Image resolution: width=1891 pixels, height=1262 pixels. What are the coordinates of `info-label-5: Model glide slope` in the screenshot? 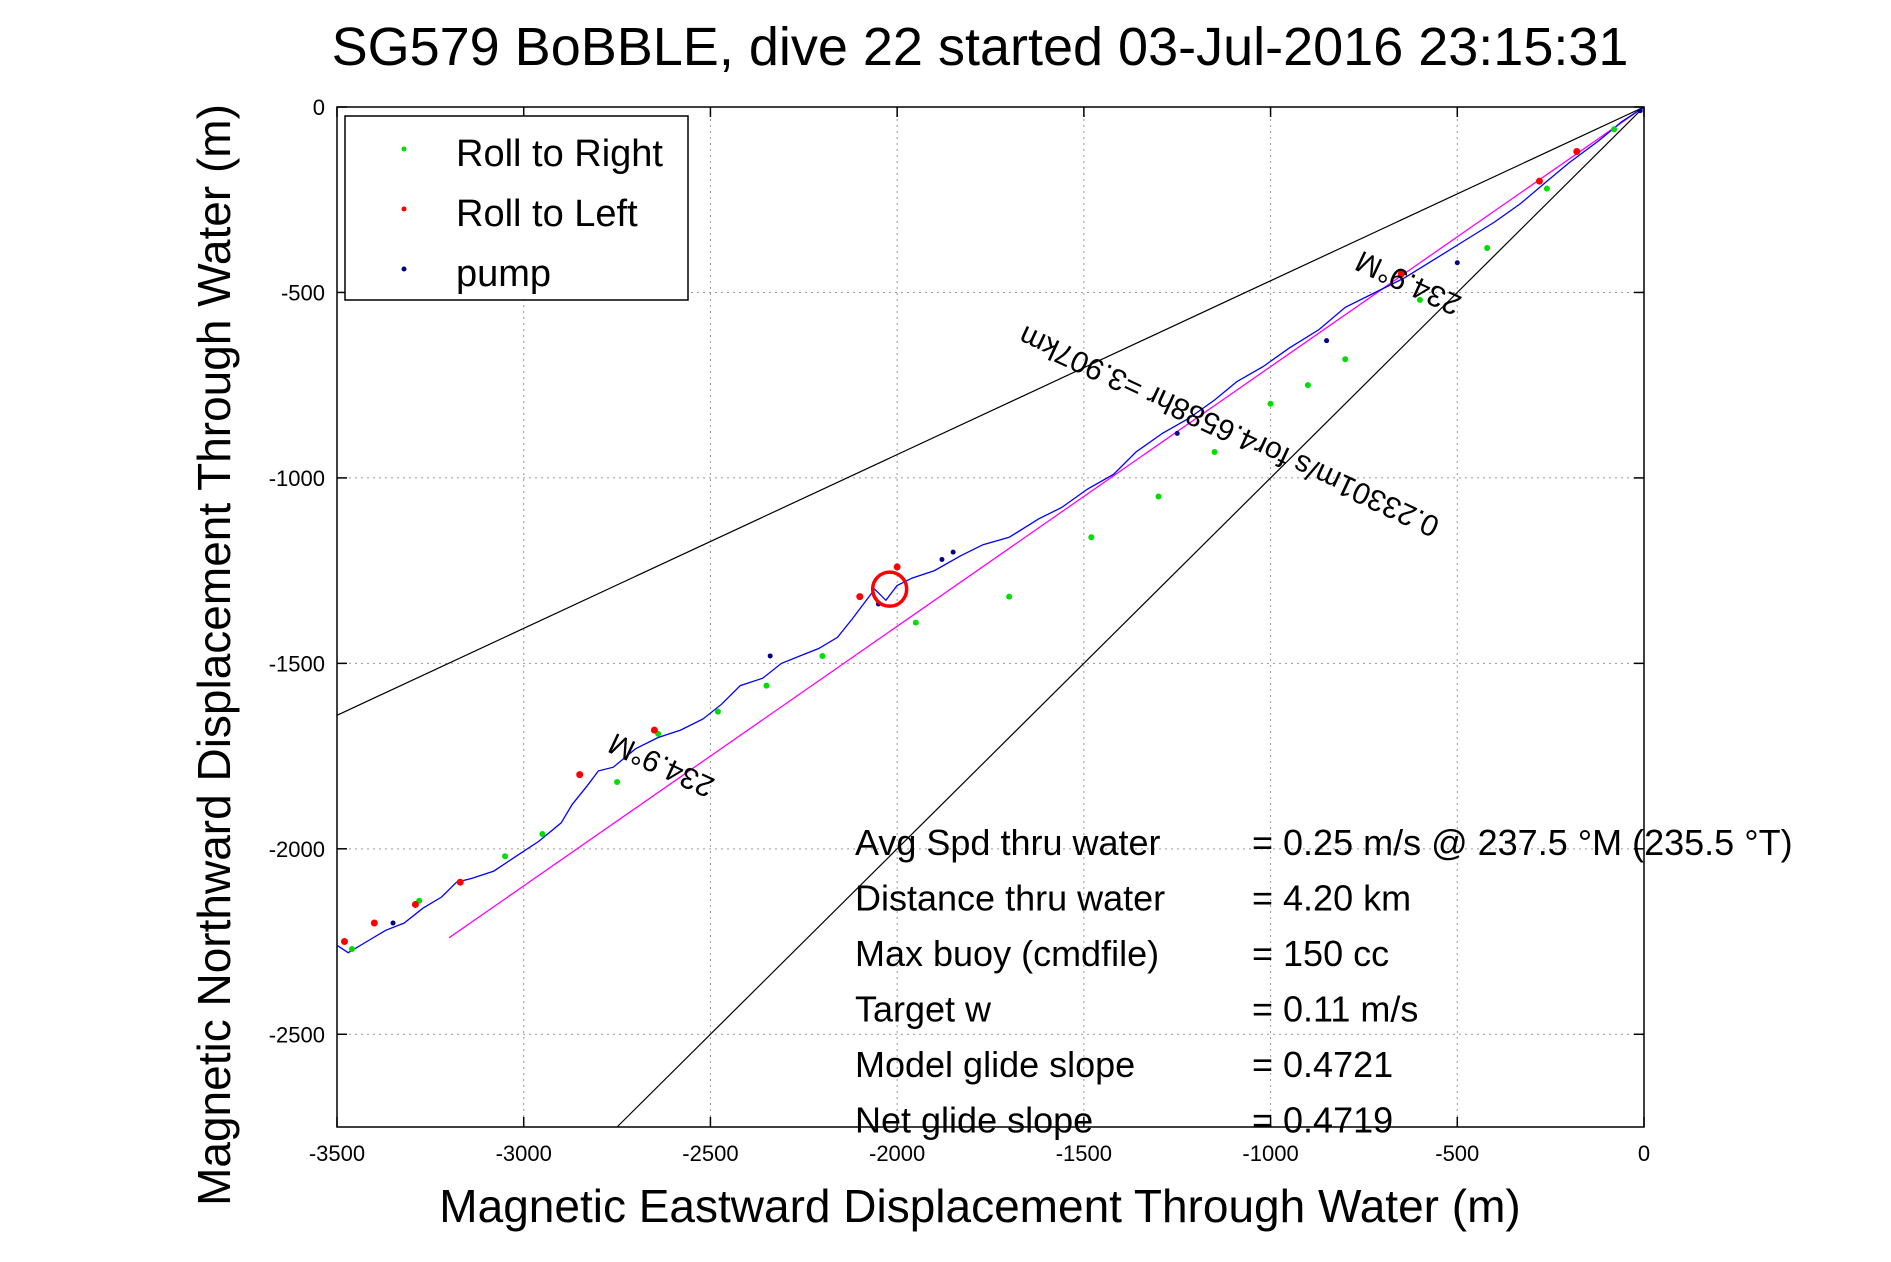 It's located at (995, 1064).